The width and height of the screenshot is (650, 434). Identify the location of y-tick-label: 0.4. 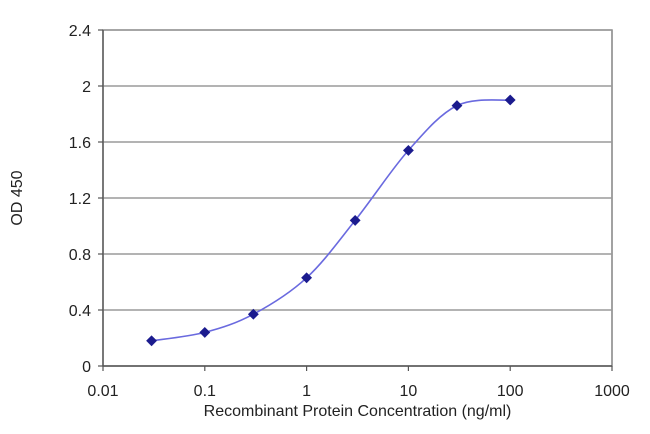
(80, 311).